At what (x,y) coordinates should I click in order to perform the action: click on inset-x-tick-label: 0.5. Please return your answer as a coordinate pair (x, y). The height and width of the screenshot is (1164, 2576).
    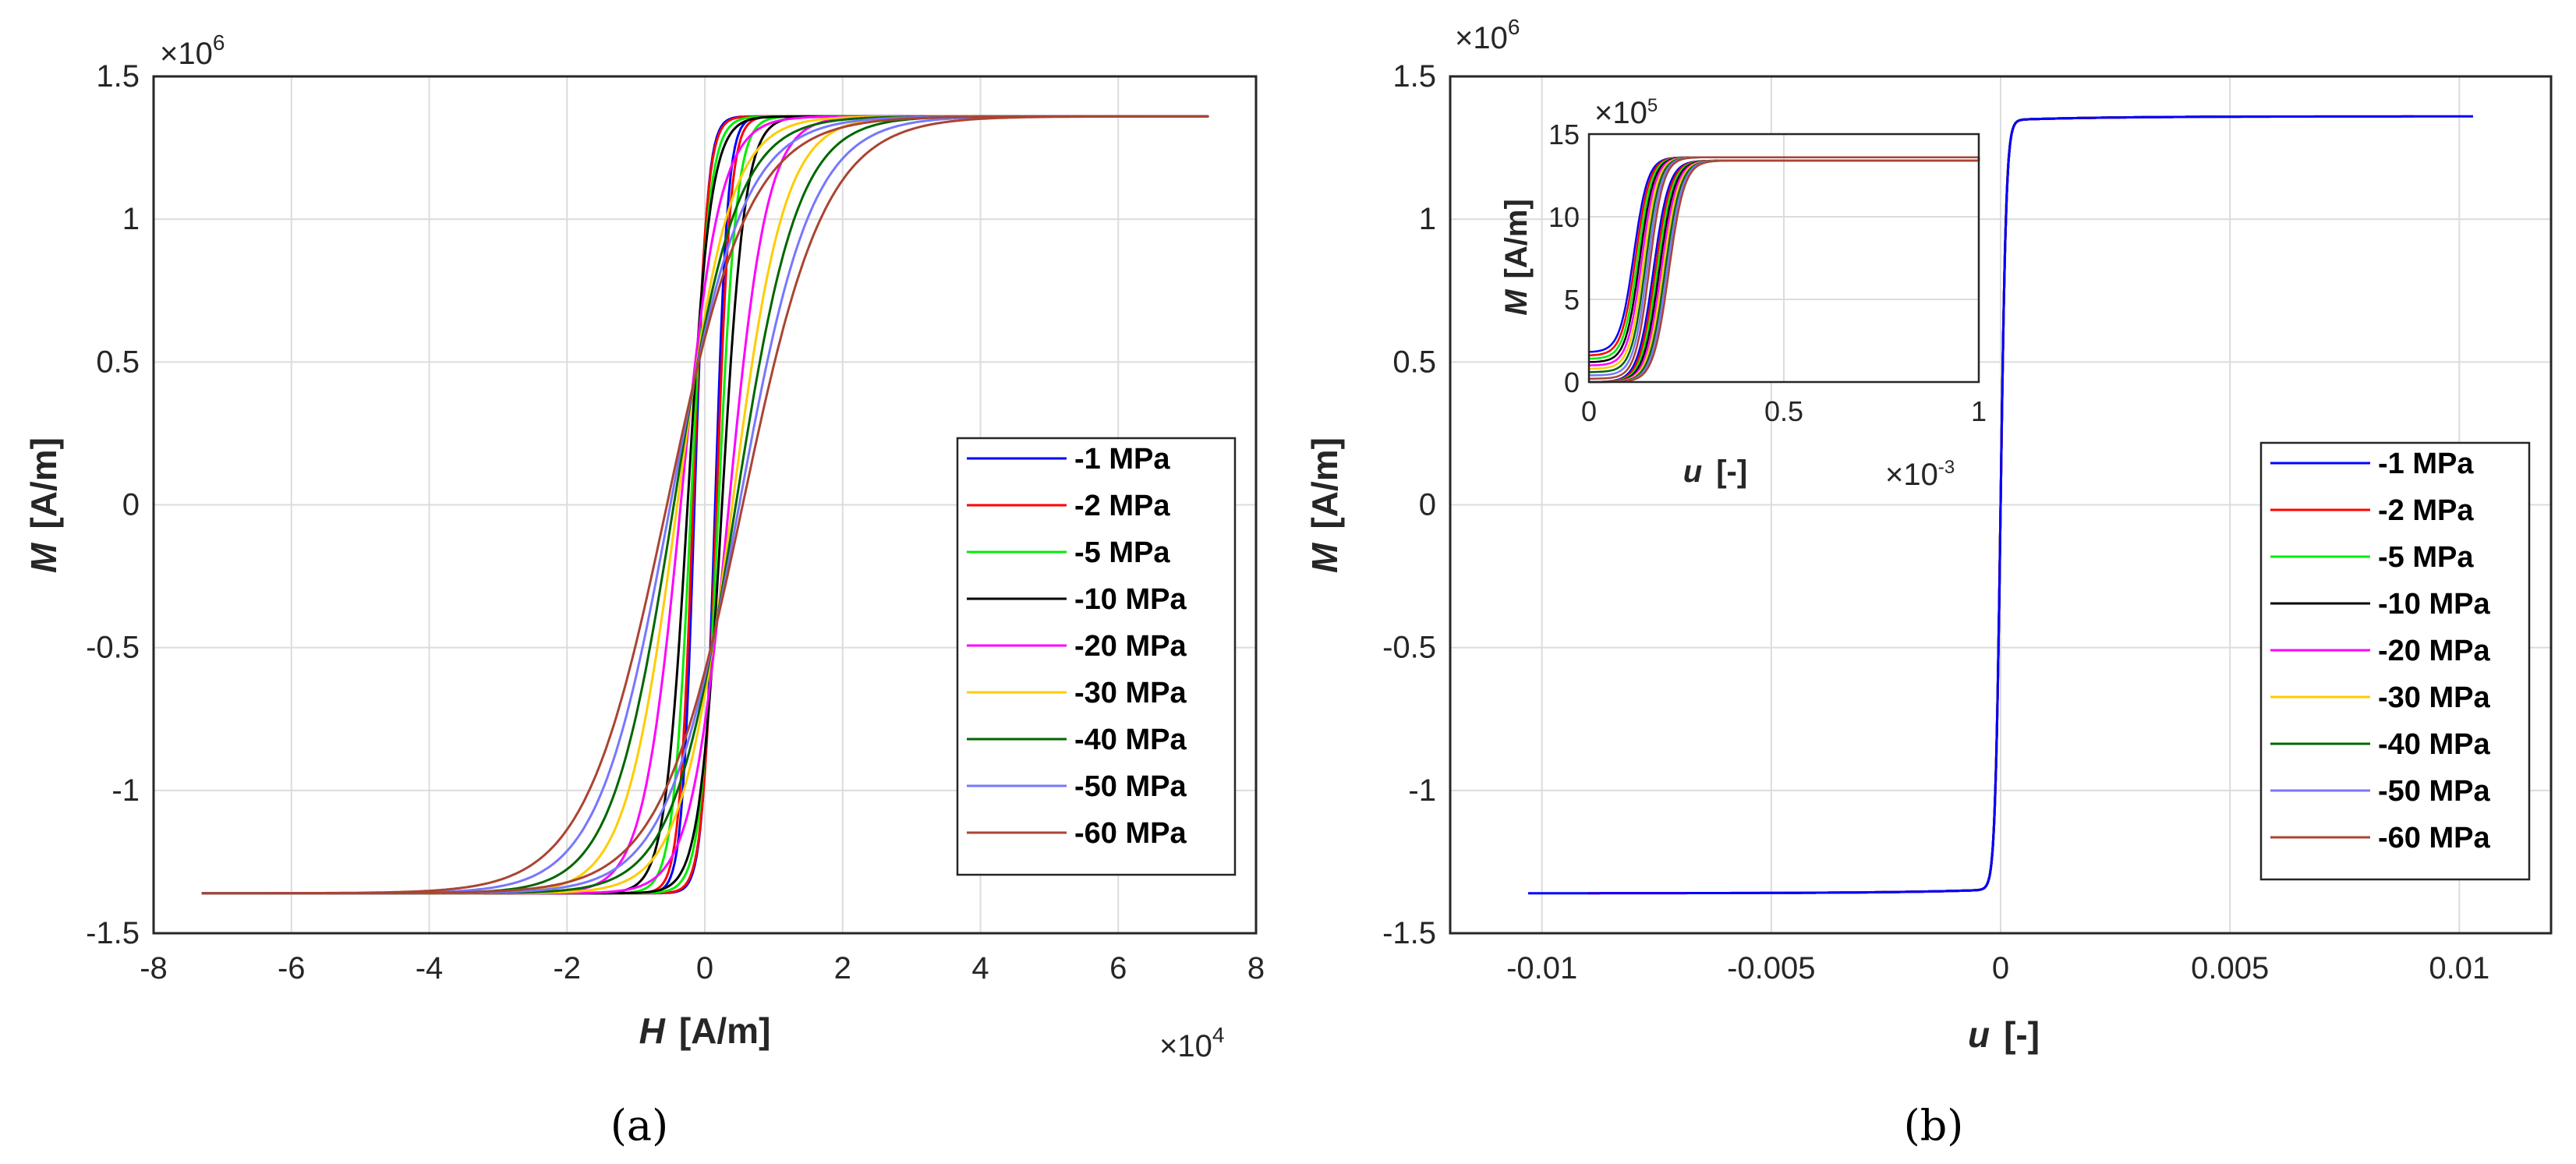
    Looking at the image, I should click on (1783, 411).